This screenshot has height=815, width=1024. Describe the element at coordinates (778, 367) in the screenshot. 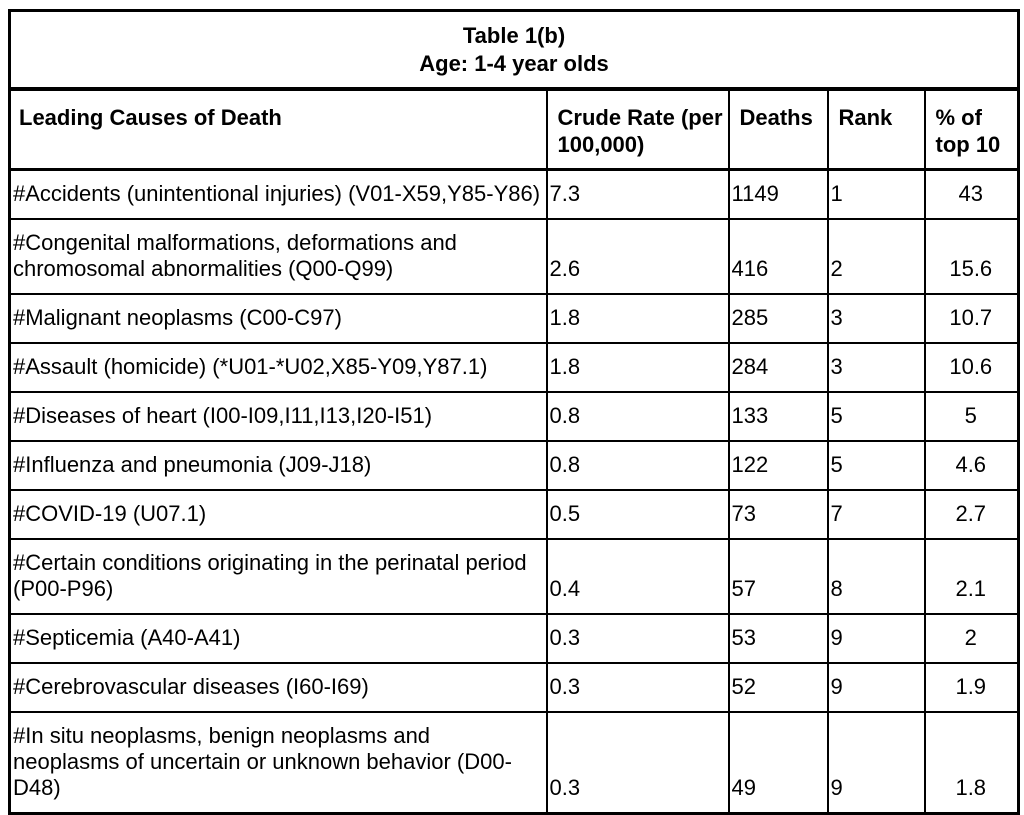

I see `deaths-cell: 284` at that location.